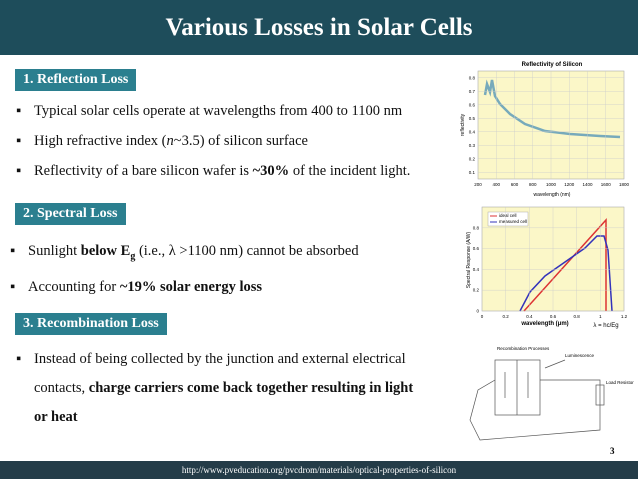  What do you see at coordinates (469, 259) in the screenshot?
I see `y-axis-label: Spectral Response (A/W)` at bounding box center [469, 259].